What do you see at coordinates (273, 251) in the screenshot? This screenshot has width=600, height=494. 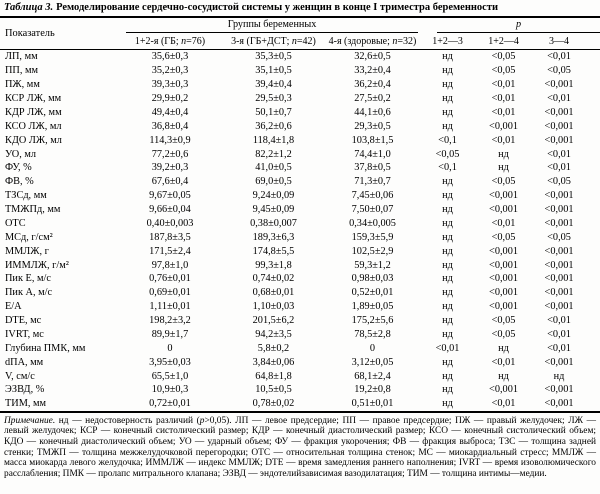 I see `value-cell: 174,8±5,5` at bounding box center [273, 251].